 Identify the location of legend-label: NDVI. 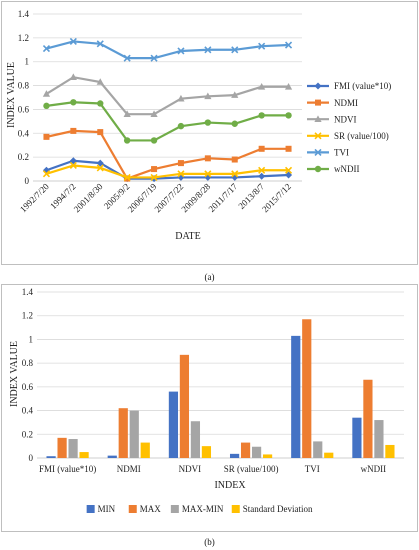
(345, 119).